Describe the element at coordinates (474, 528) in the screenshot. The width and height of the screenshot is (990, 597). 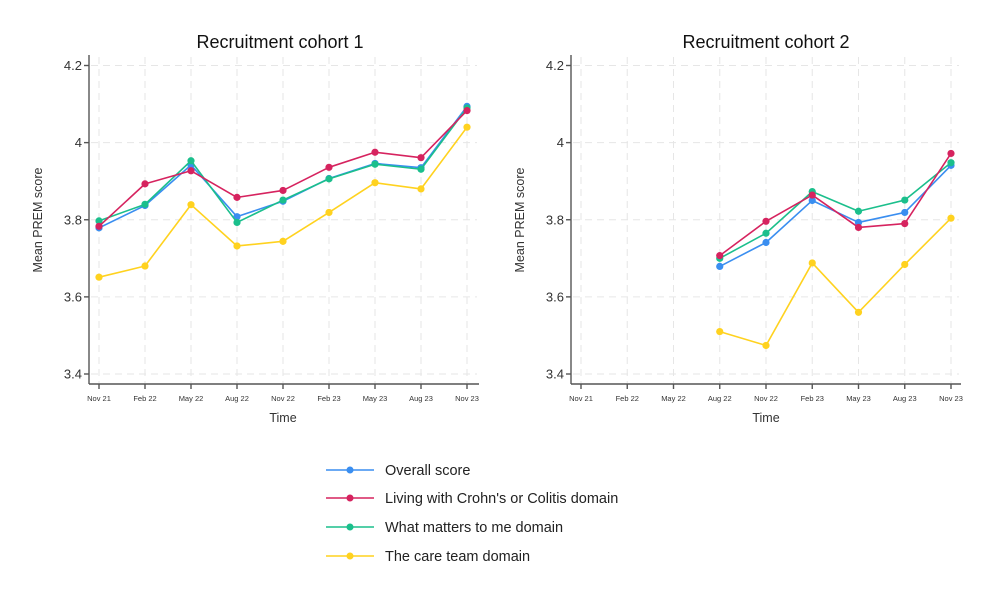
I see `legend-label: What matters to me domain` at that location.